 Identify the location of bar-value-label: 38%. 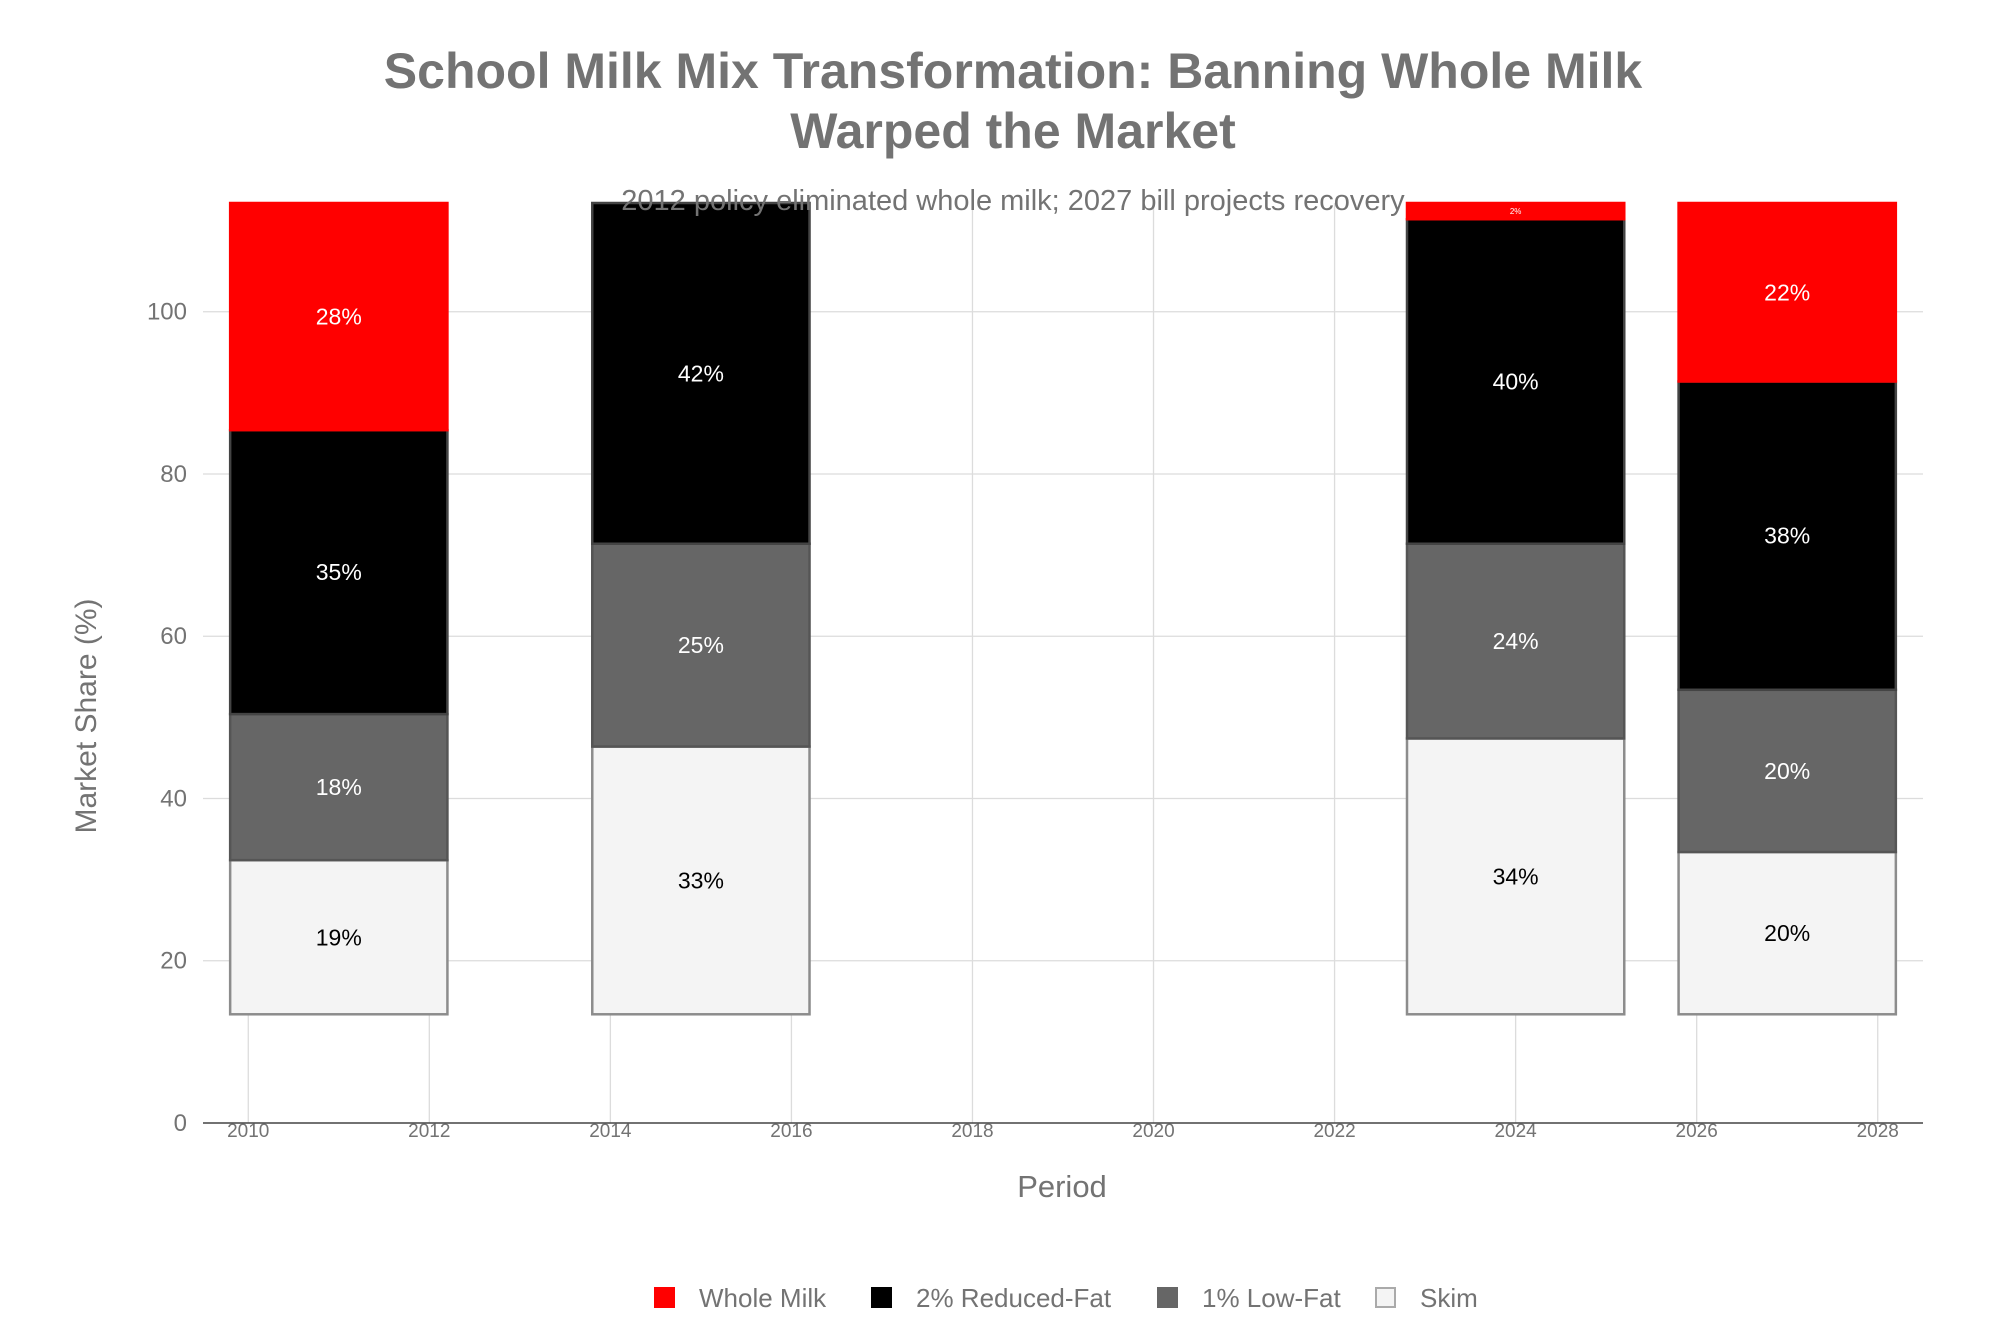
(1787, 536).